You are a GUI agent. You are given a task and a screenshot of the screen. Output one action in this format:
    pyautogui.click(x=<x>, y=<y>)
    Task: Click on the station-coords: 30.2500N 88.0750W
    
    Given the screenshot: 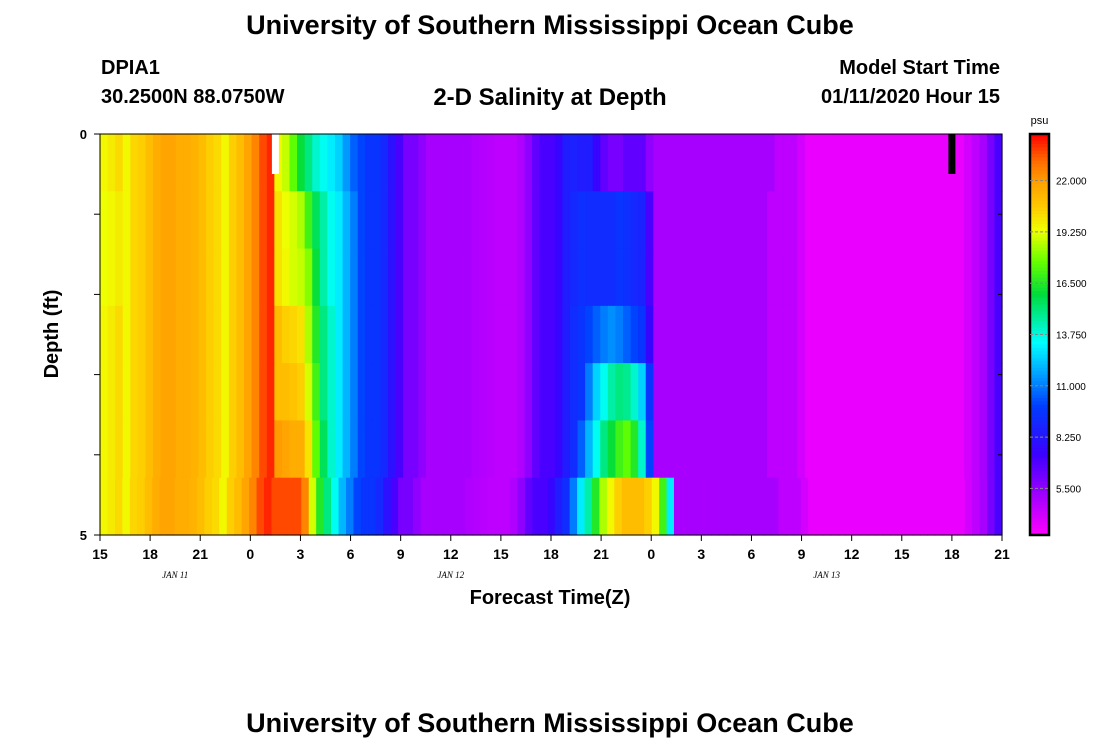 What is the action you would take?
    pyautogui.click(x=193, y=97)
    